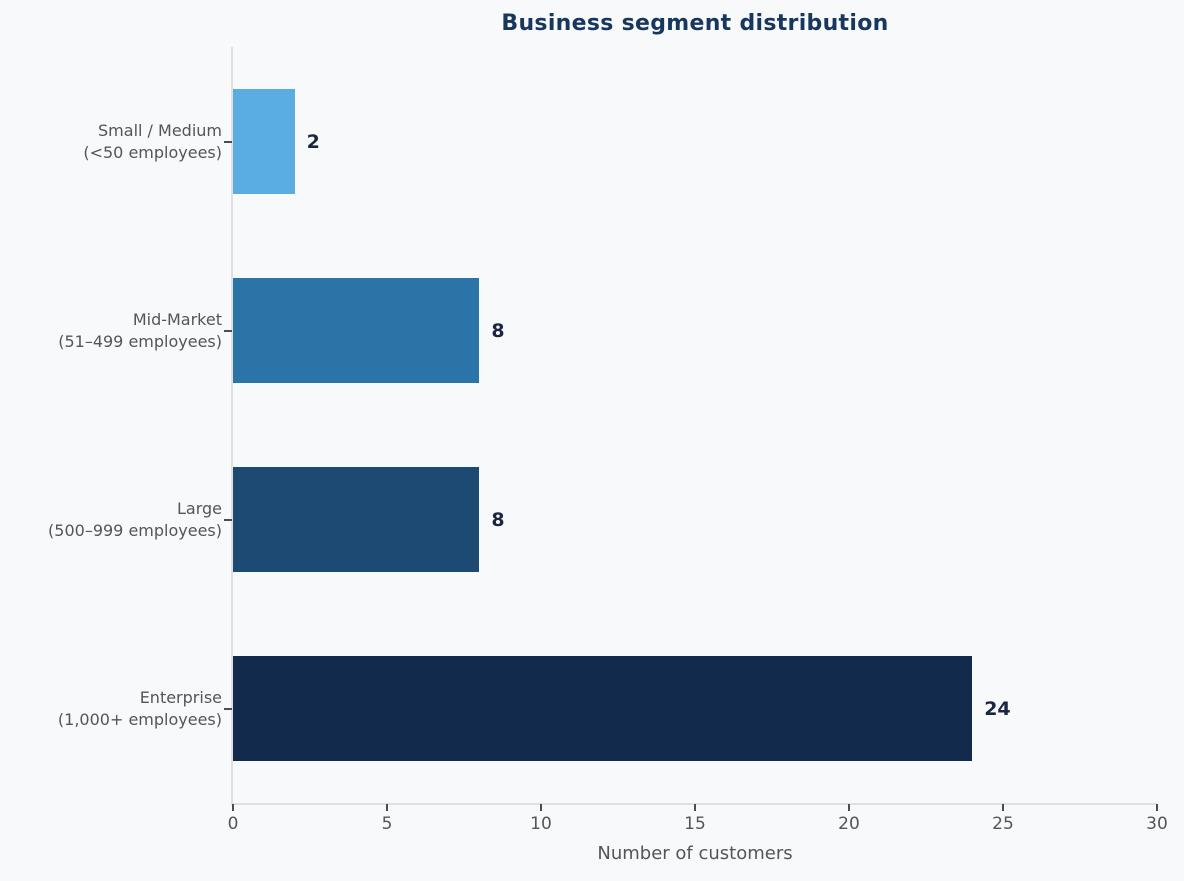 Image resolution: width=1184 pixels, height=881 pixels. I want to click on category-name-line: Enterprise, so click(180, 697).